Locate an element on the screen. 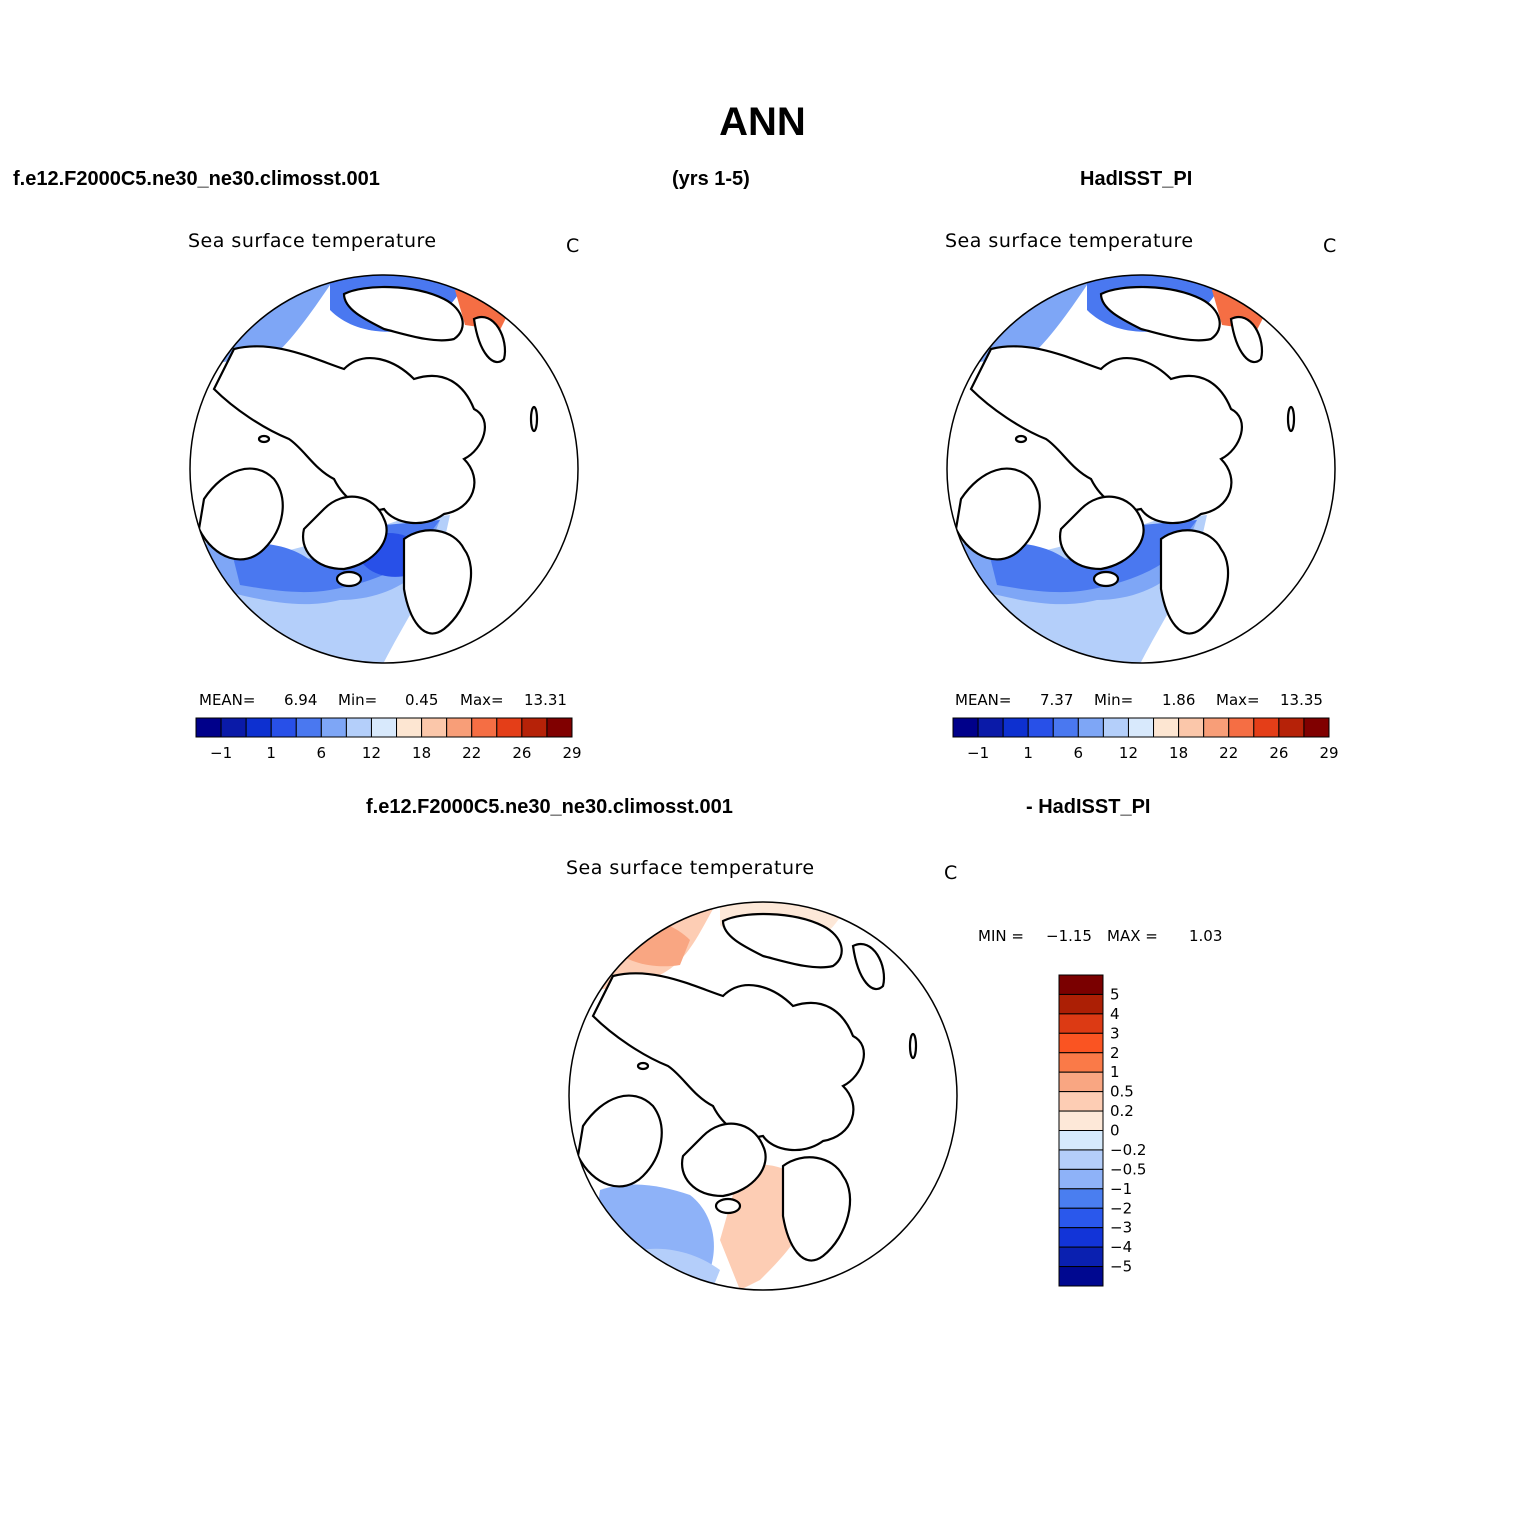 The height and width of the screenshot is (1525, 1525). diff-colorbar-tick-label: −0.5 is located at coordinates (1128, 1169).